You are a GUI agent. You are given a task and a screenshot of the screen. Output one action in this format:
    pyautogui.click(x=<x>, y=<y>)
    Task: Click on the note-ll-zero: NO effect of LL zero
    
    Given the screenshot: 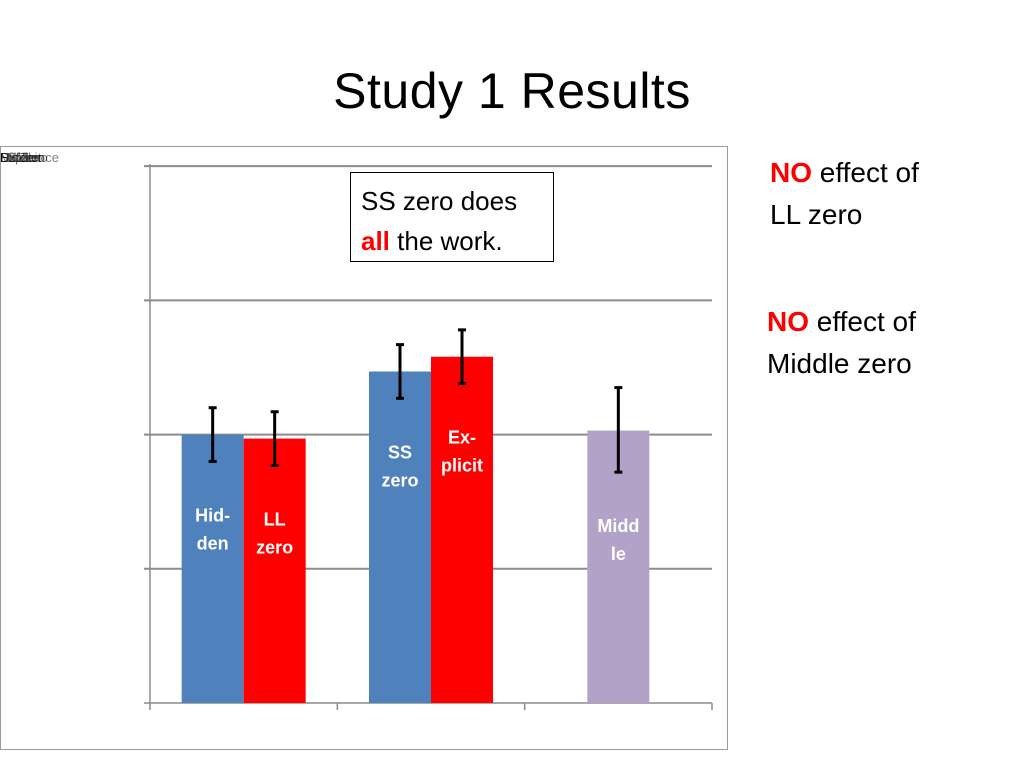 What is the action you would take?
    pyautogui.click(x=844, y=194)
    